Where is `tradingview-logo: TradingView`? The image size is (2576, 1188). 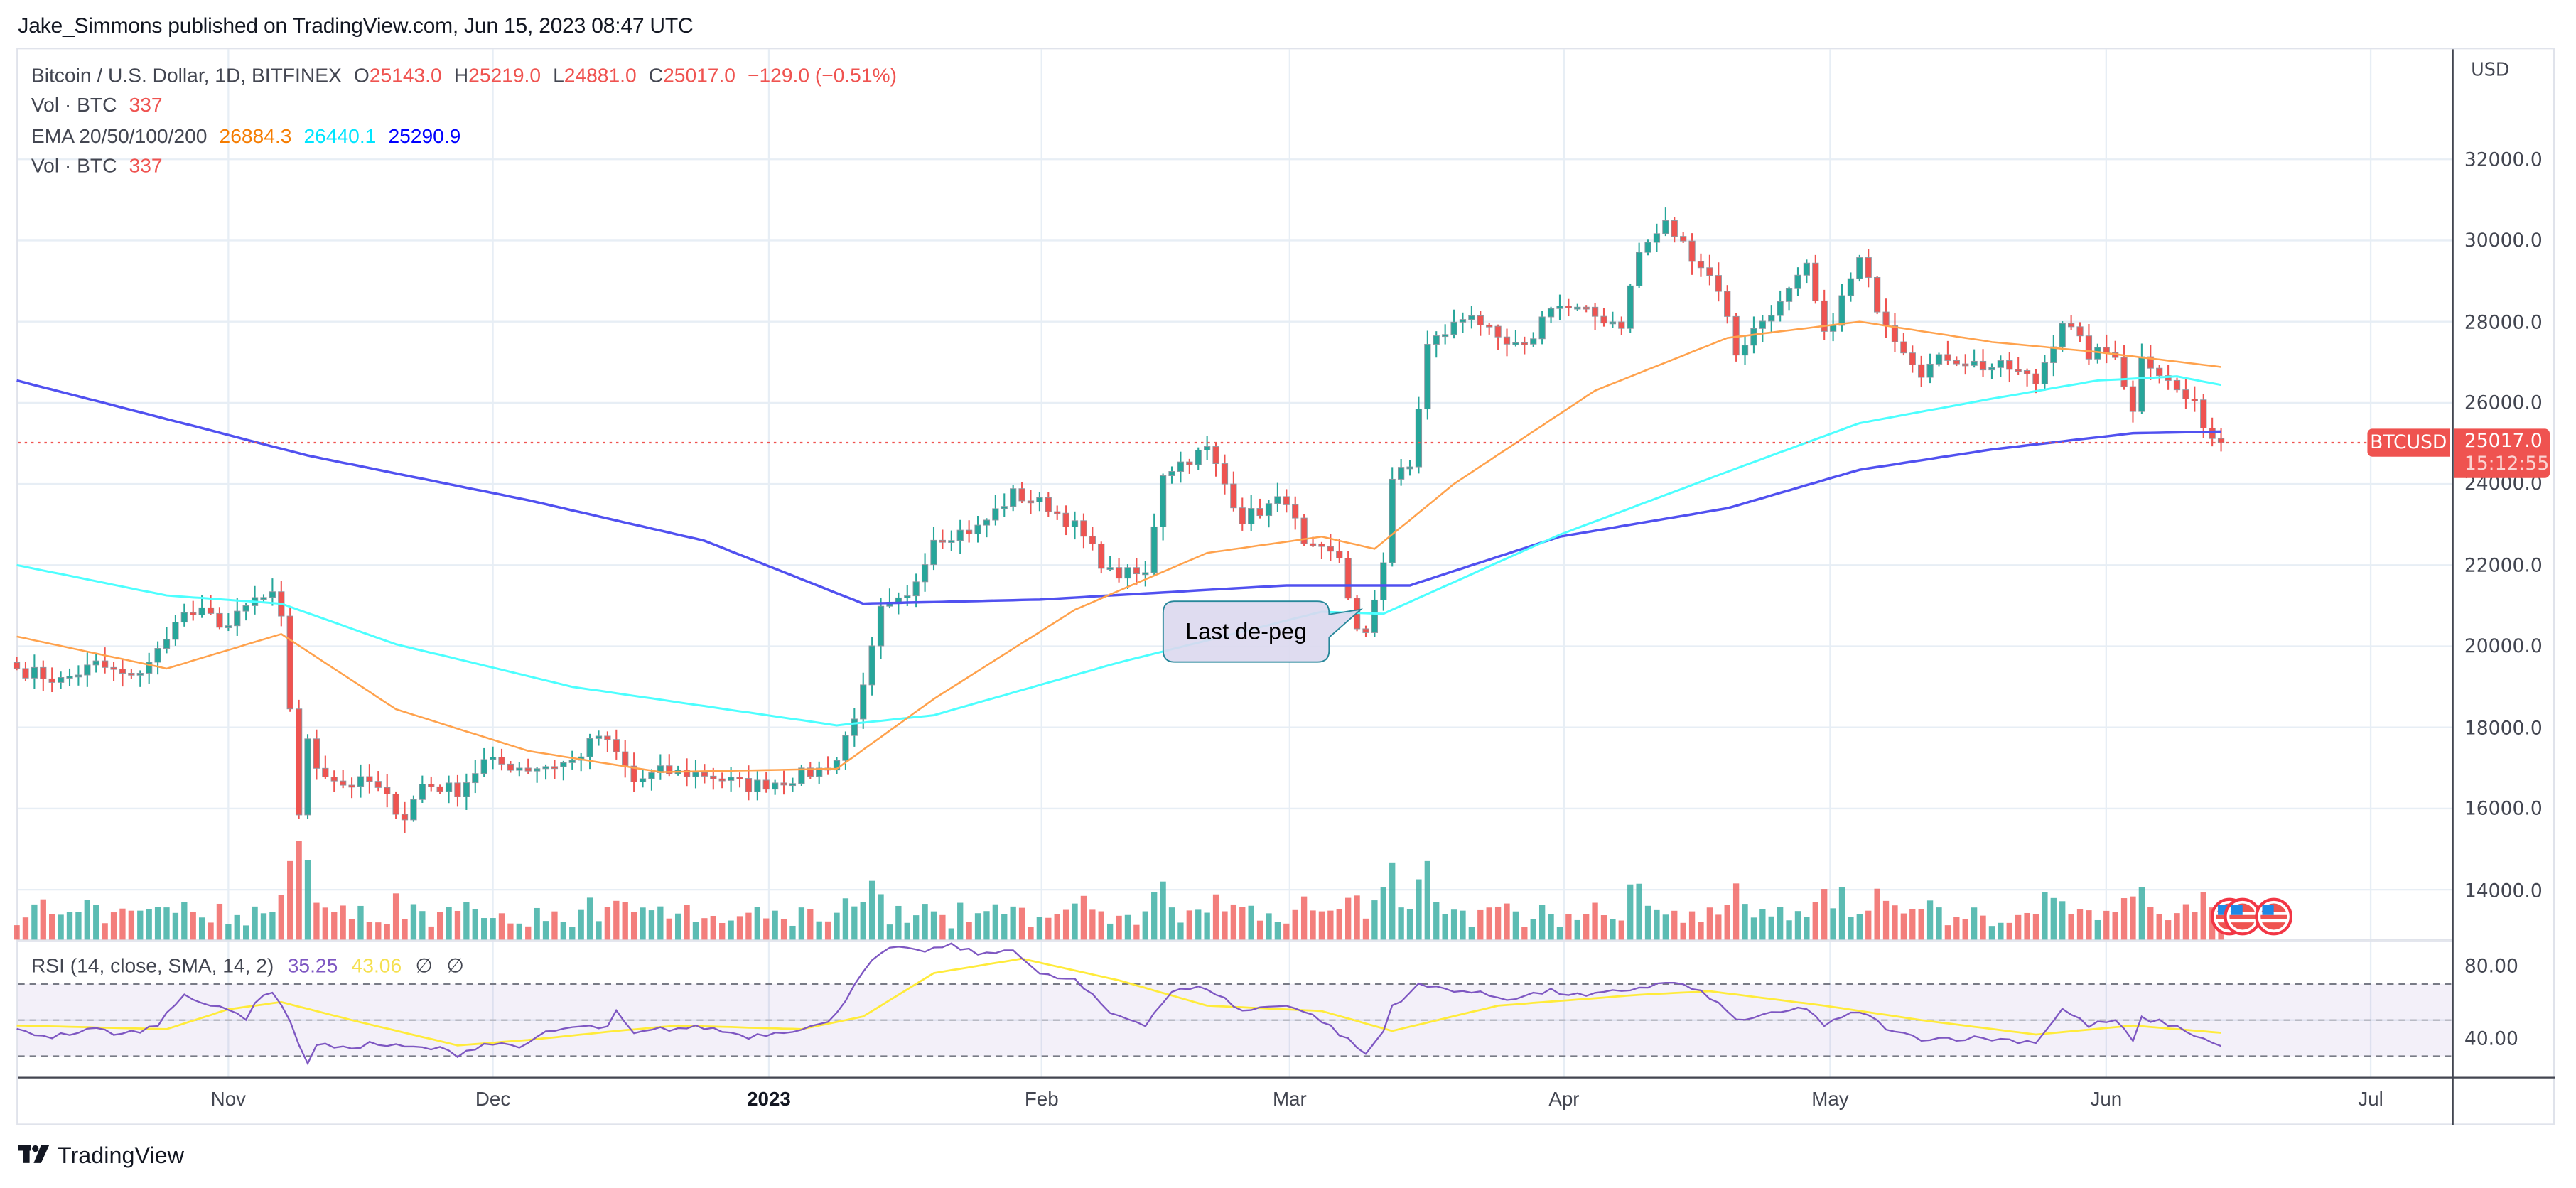
tradingview-logo: TradingView is located at coordinates (101, 1155).